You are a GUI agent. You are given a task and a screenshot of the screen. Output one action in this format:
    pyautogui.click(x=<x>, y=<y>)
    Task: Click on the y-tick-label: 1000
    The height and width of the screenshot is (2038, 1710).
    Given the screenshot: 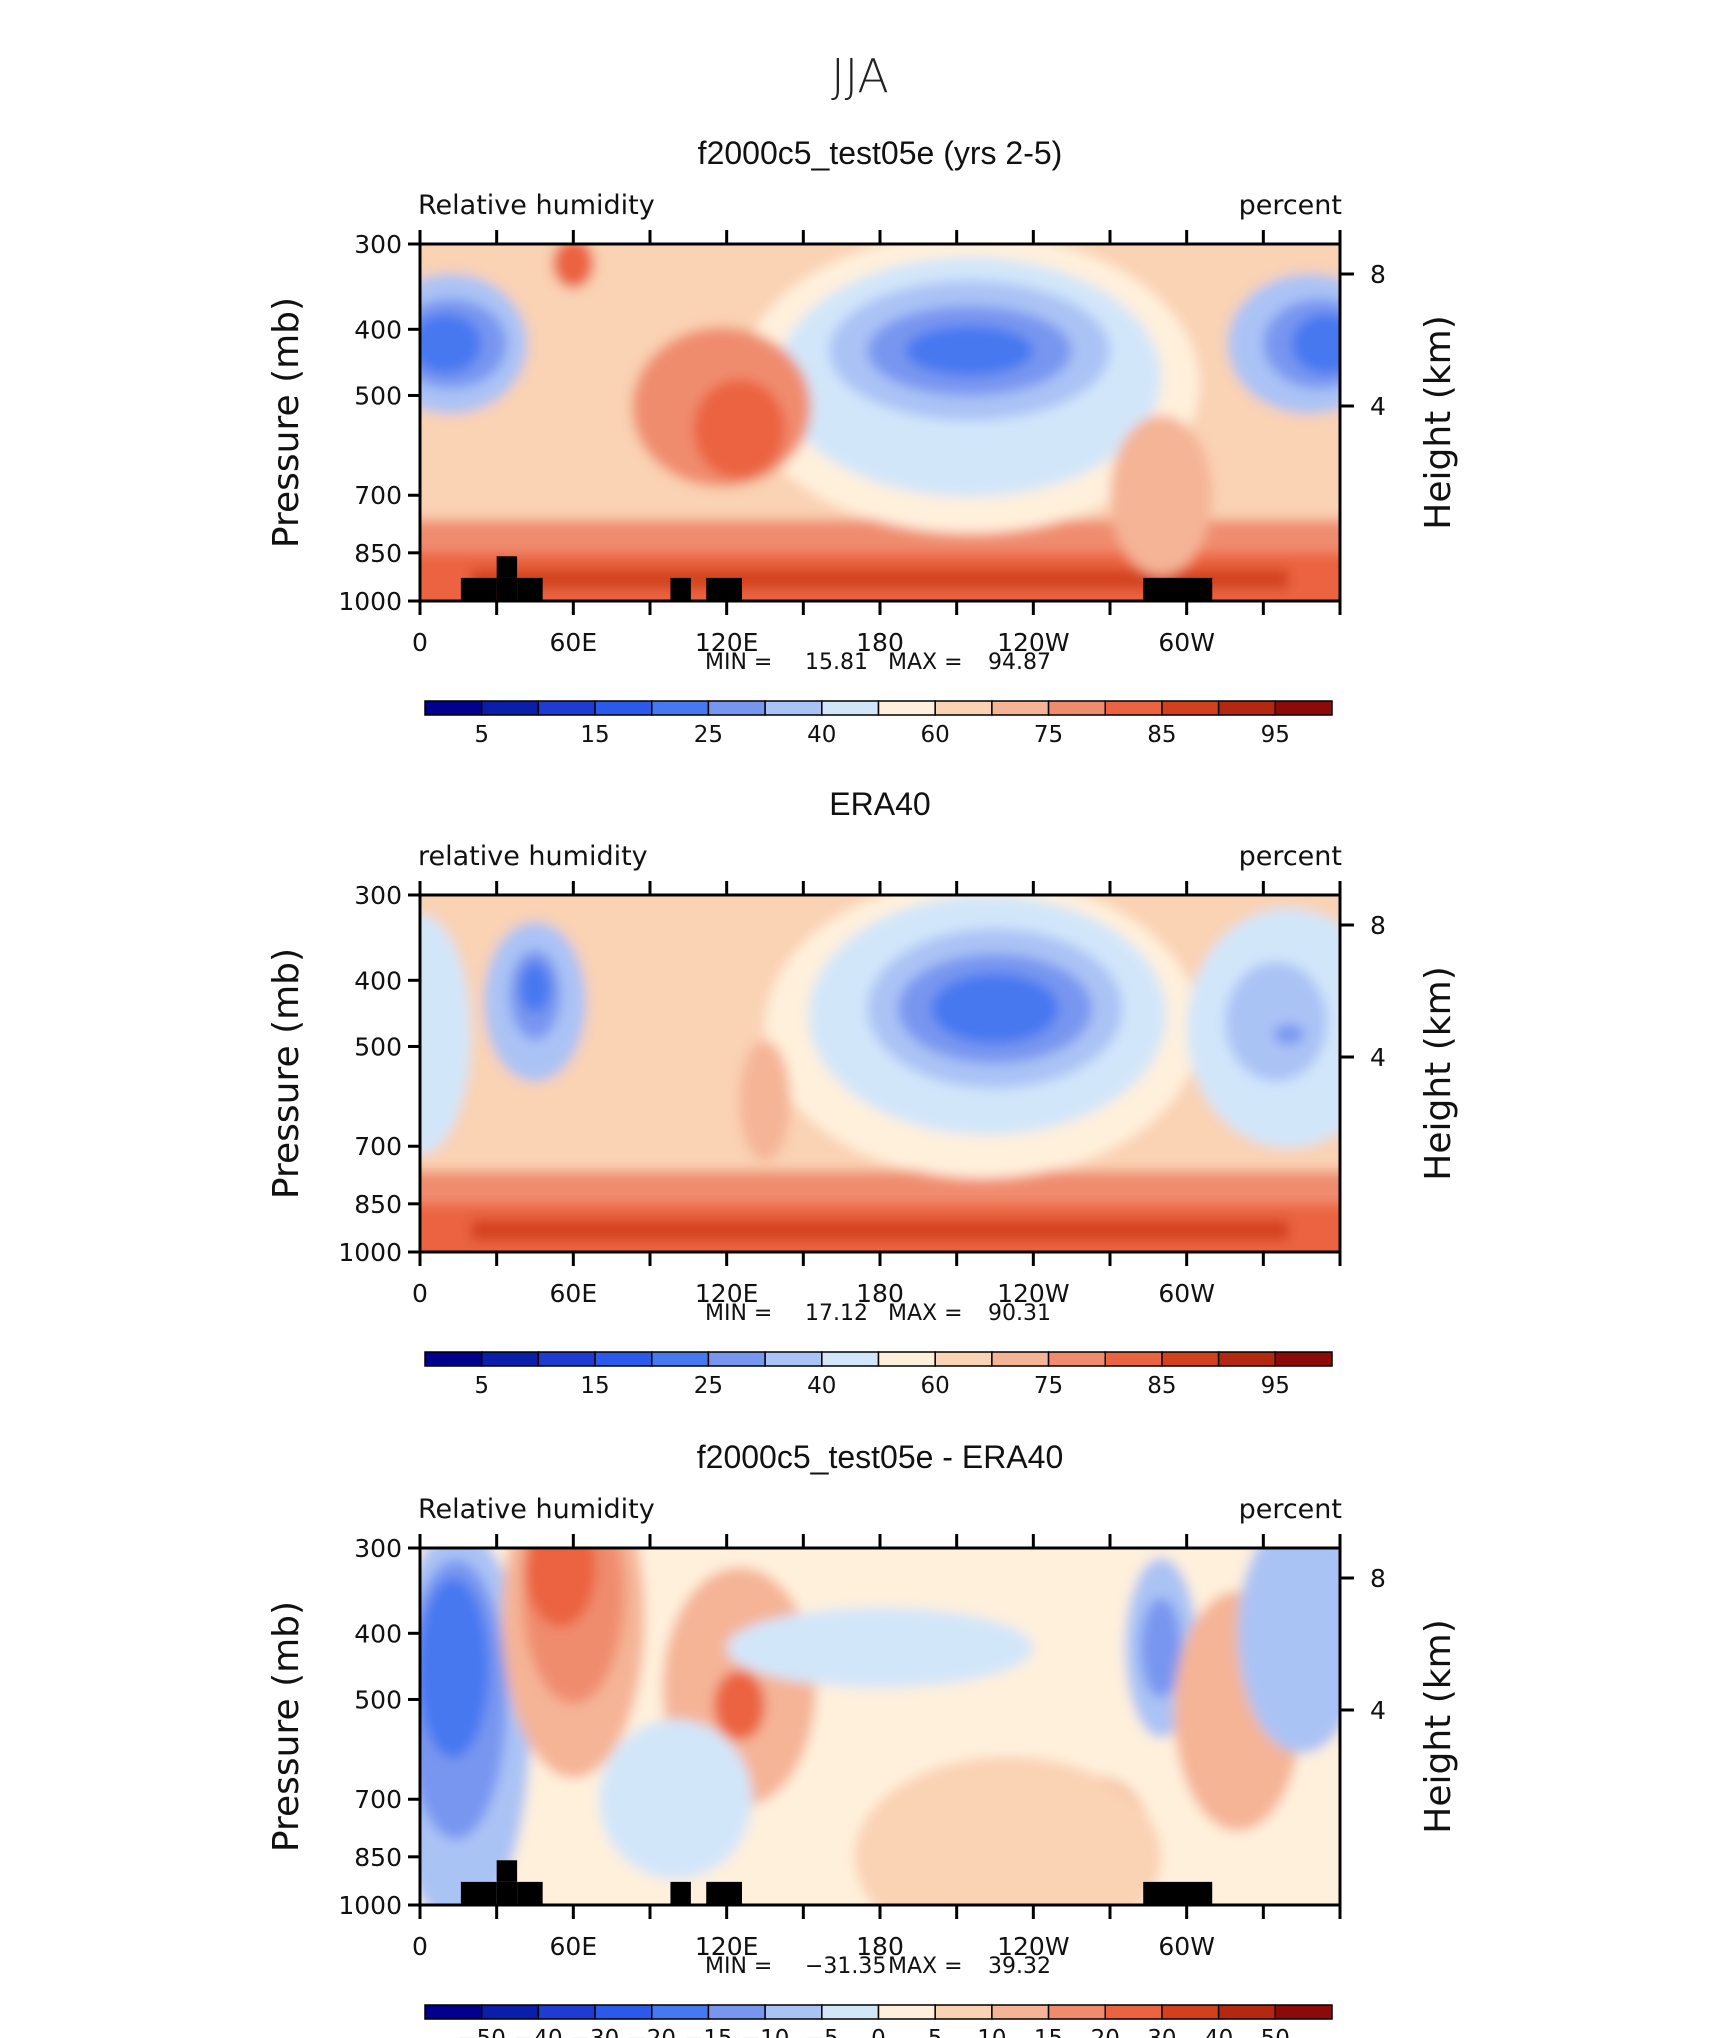 What is the action you would take?
    pyautogui.click(x=370, y=601)
    